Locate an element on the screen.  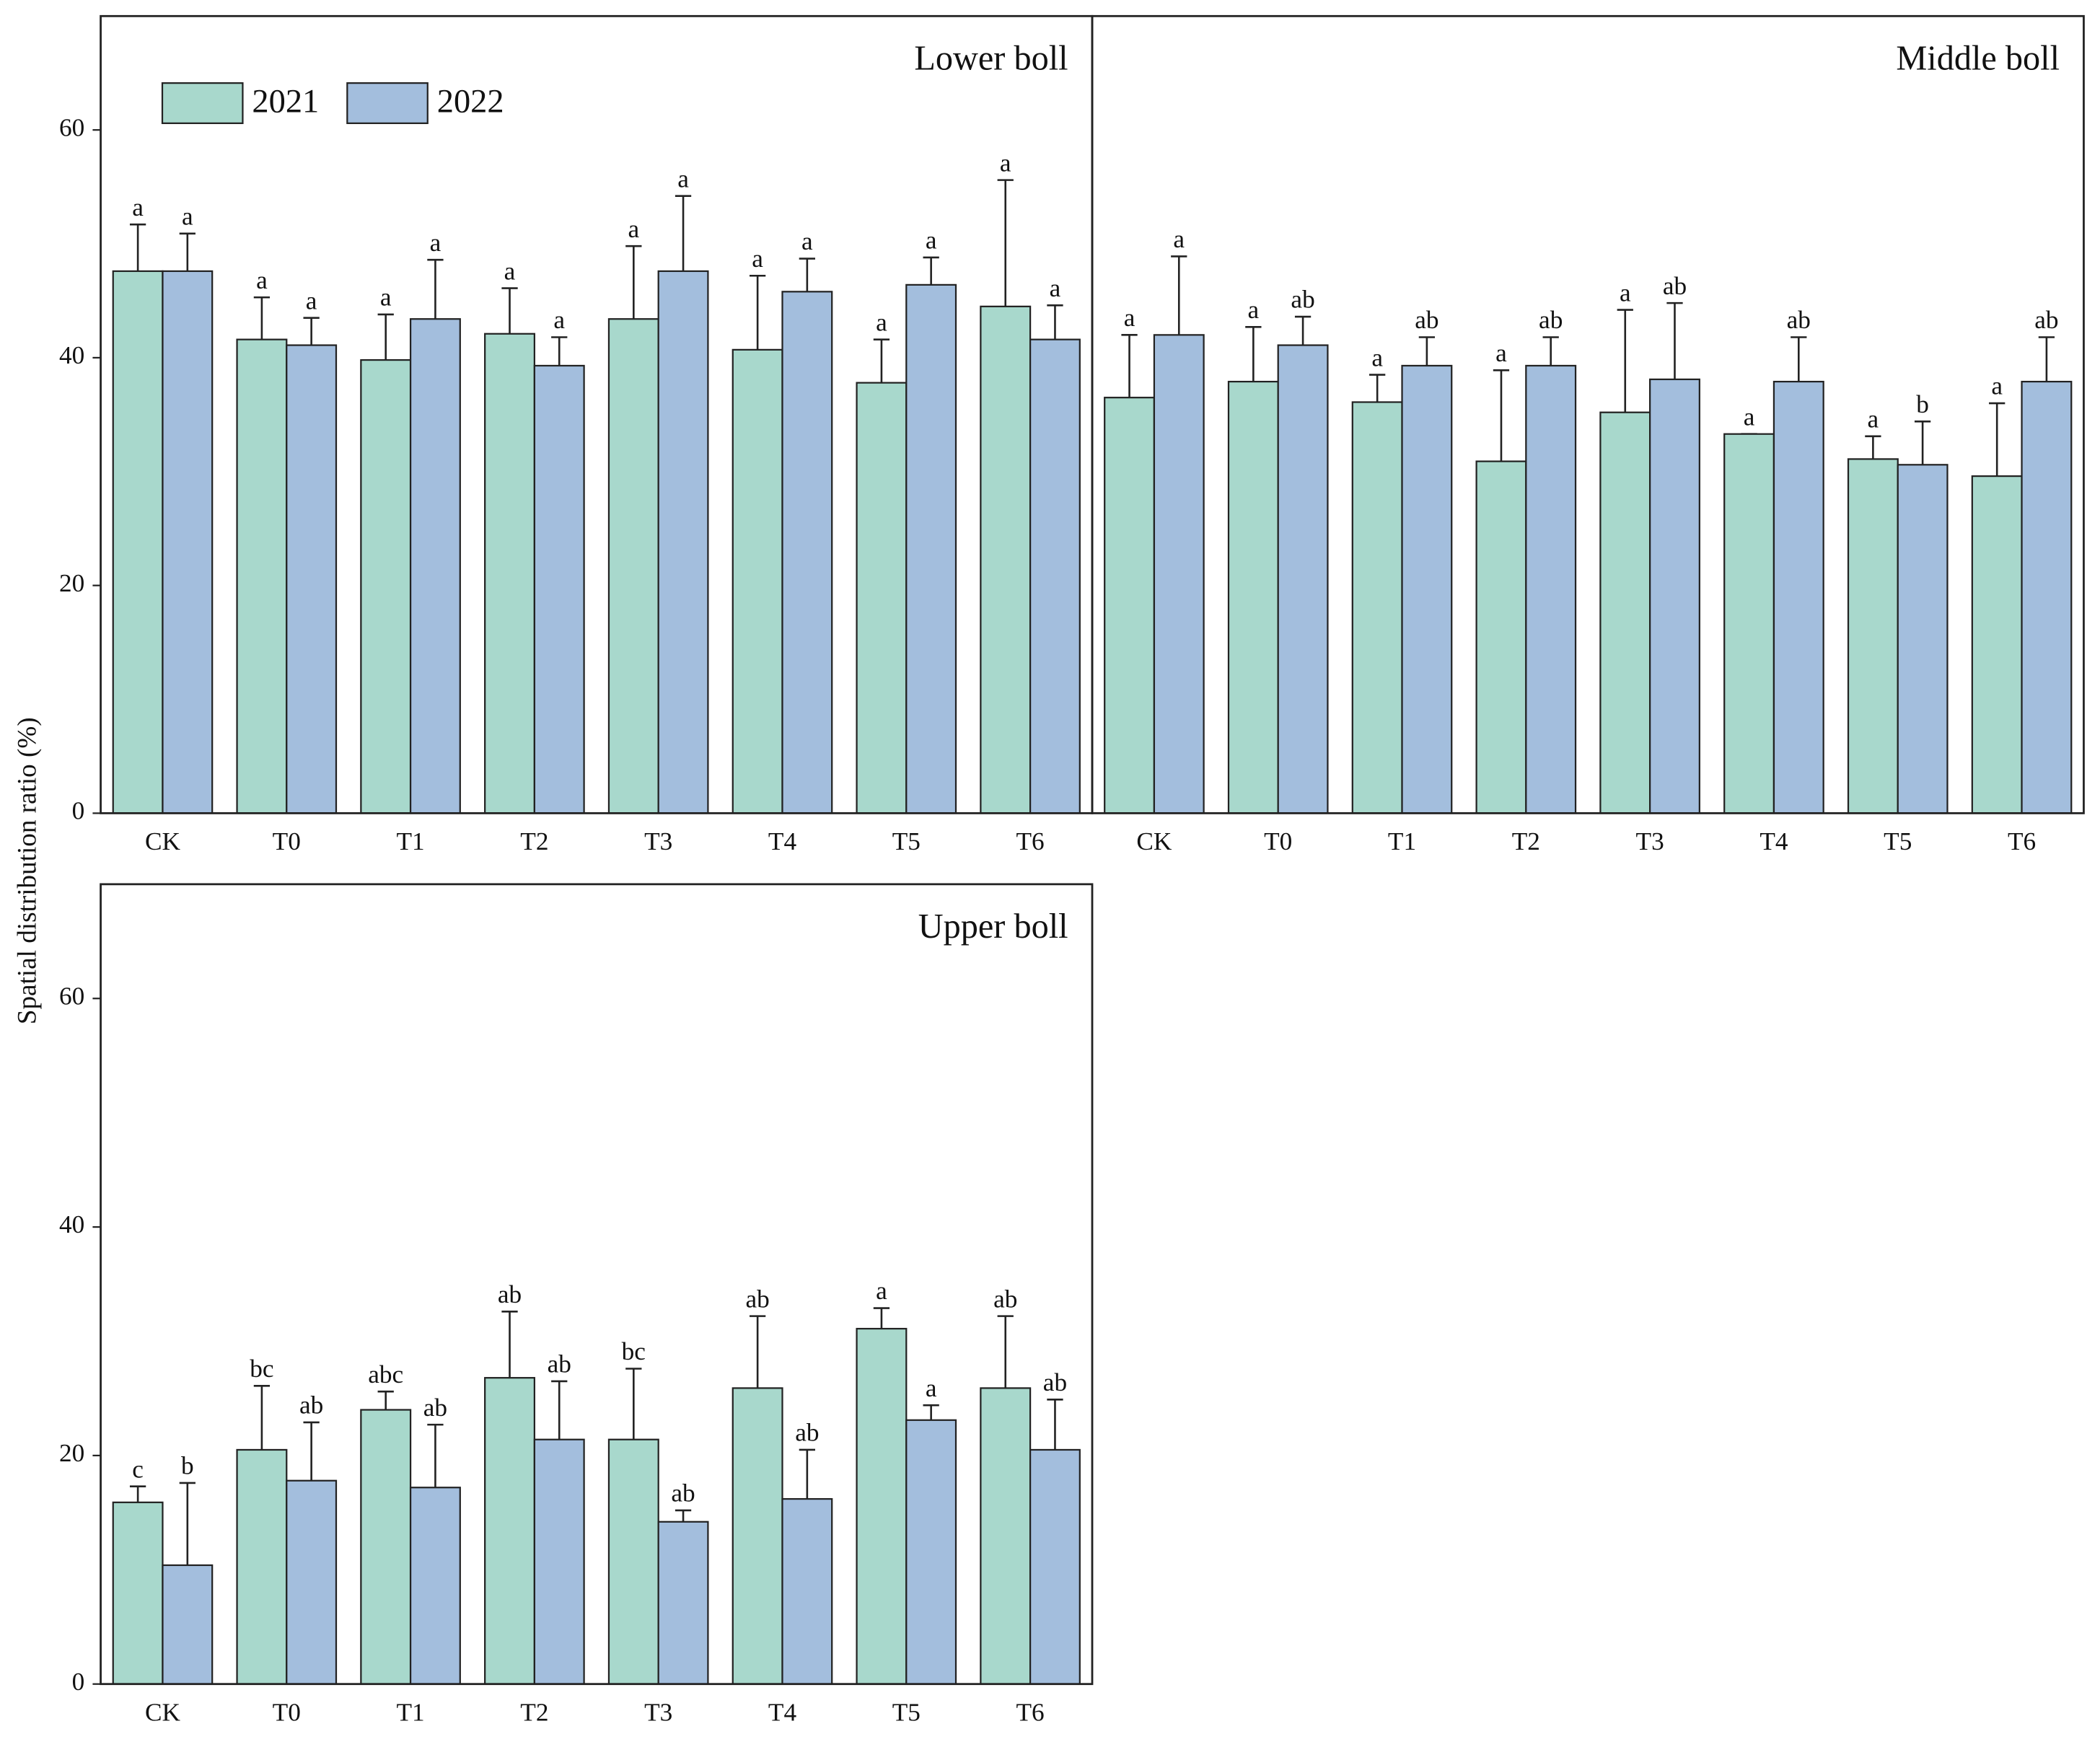
significance-letter: c is located at coordinates (138, 1469).